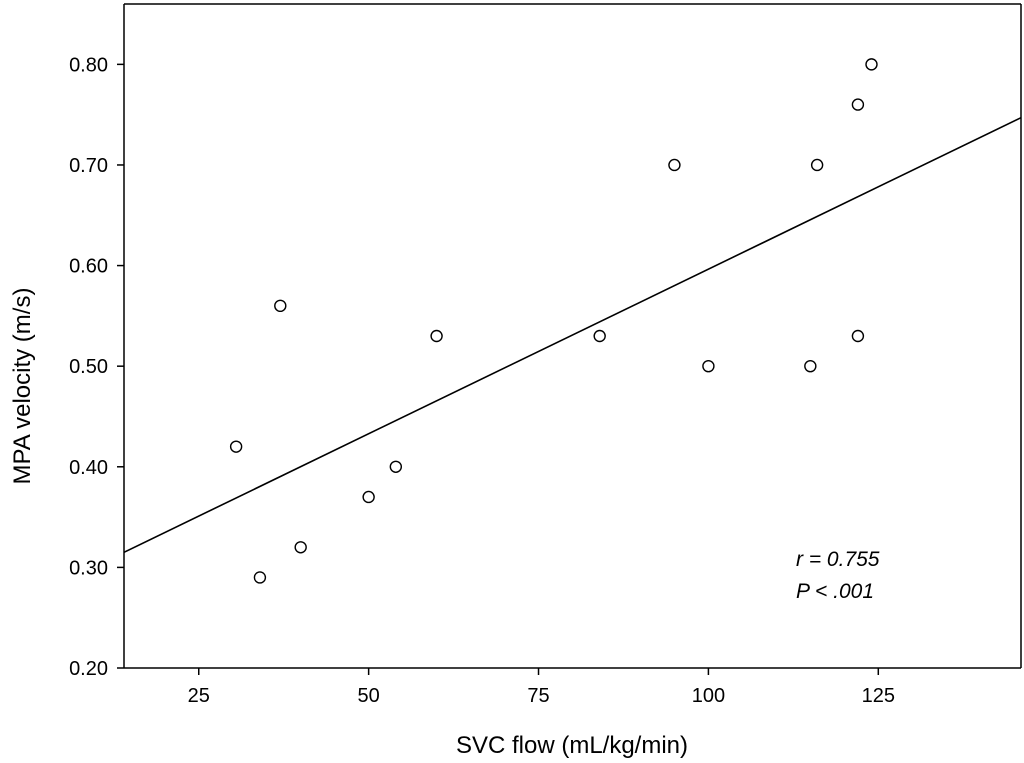 This screenshot has width=1024, height=763. What do you see at coordinates (88, 669) in the screenshot?
I see `y-tick-label: 0.20` at bounding box center [88, 669].